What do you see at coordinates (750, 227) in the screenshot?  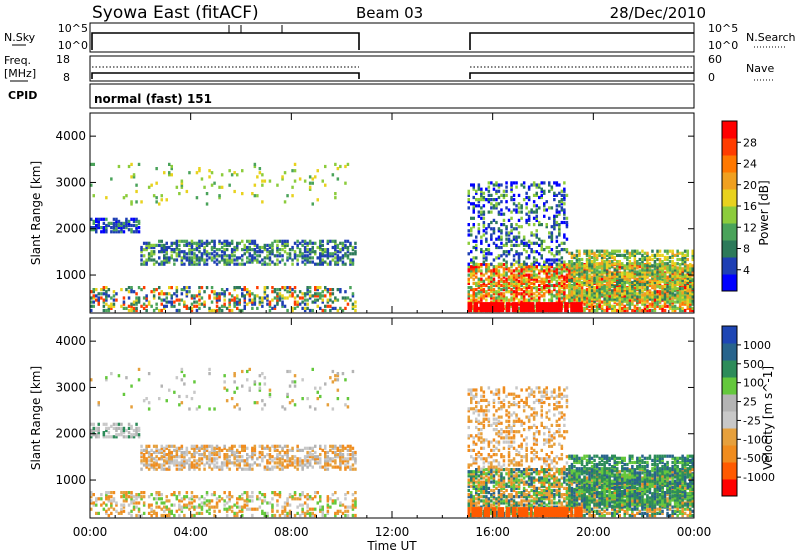 I see `colorbar-tick-label: 12` at bounding box center [750, 227].